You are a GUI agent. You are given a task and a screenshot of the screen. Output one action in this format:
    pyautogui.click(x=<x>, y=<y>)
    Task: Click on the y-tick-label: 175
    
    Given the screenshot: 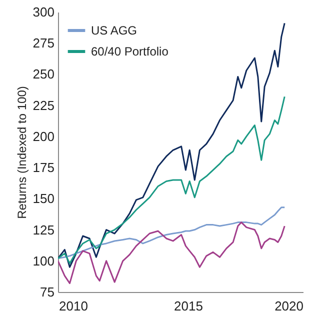 What is the action you would take?
    pyautogui.click(x=43, y=168)
    